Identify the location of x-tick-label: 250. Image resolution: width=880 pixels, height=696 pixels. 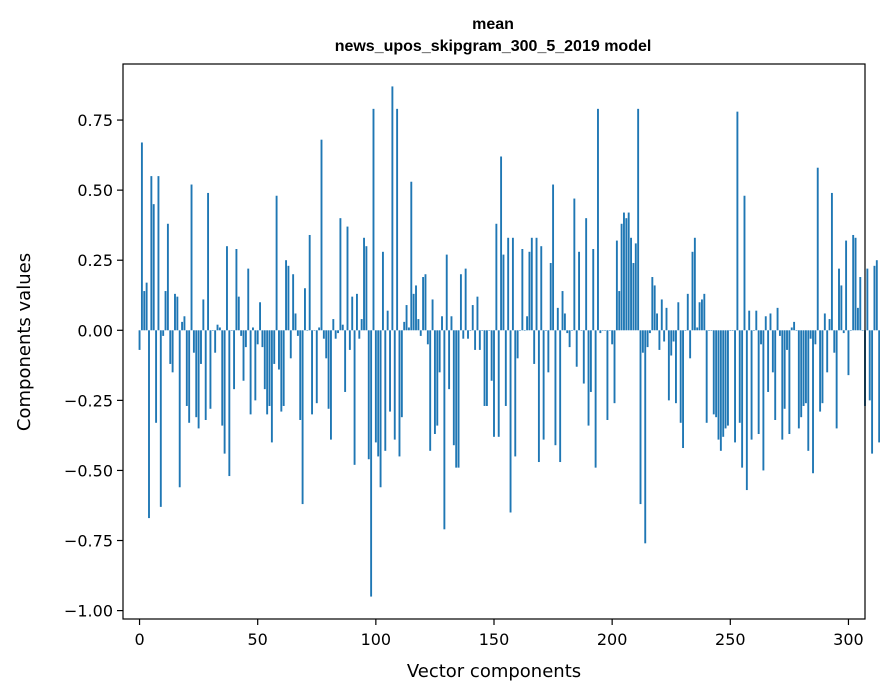
(730, 639).